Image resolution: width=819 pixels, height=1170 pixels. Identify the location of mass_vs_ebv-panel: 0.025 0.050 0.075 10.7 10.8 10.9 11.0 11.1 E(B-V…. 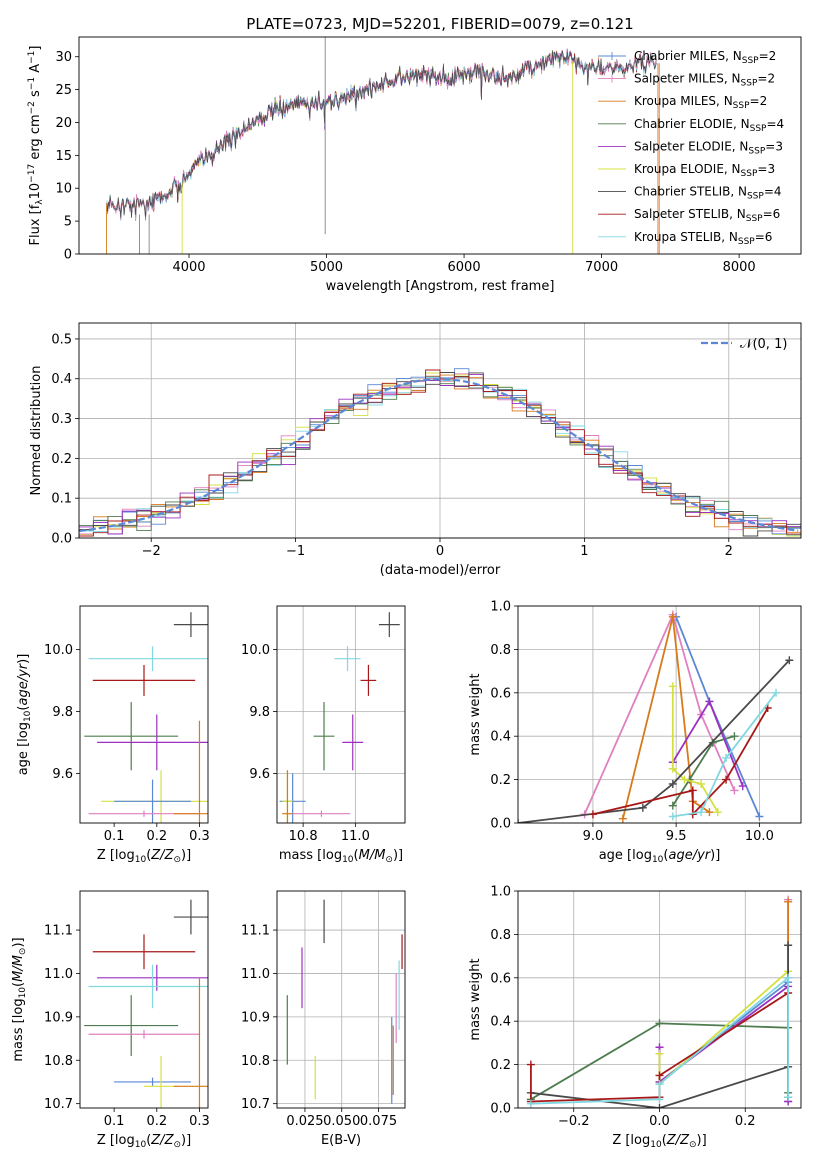
(323, 1019).